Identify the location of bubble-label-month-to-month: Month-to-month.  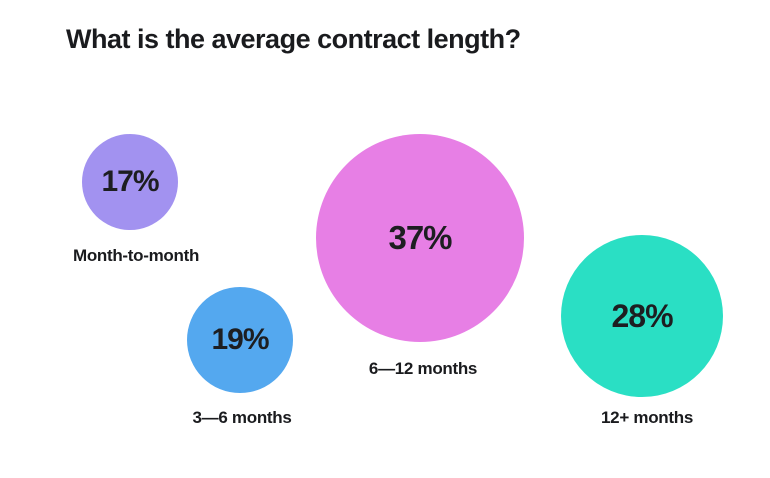
(136, 255).